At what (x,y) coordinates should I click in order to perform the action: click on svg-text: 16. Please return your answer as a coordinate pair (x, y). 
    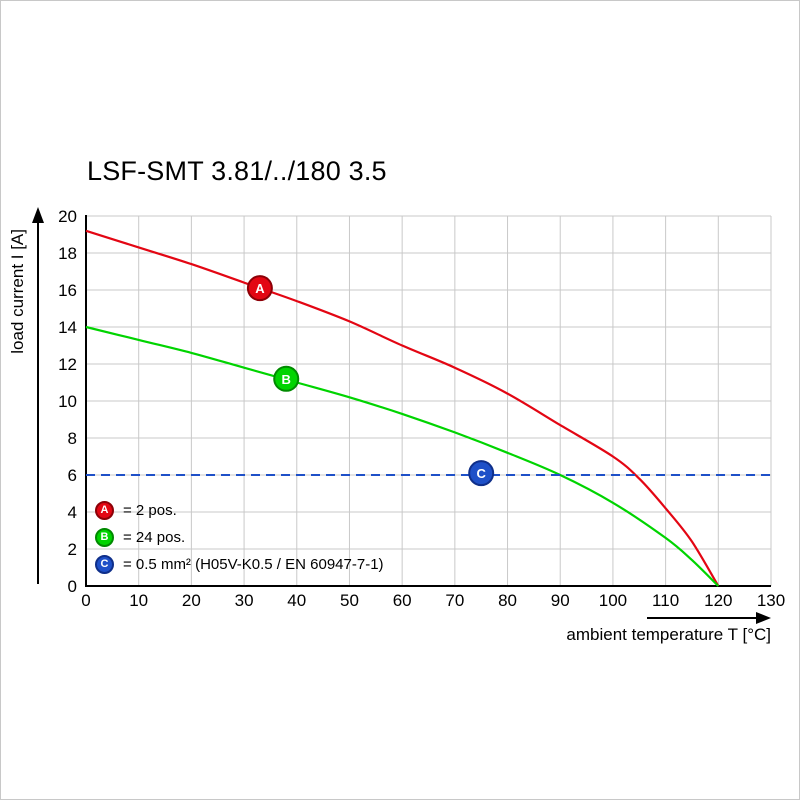
    Looking at the image, I should click on (67, 290).